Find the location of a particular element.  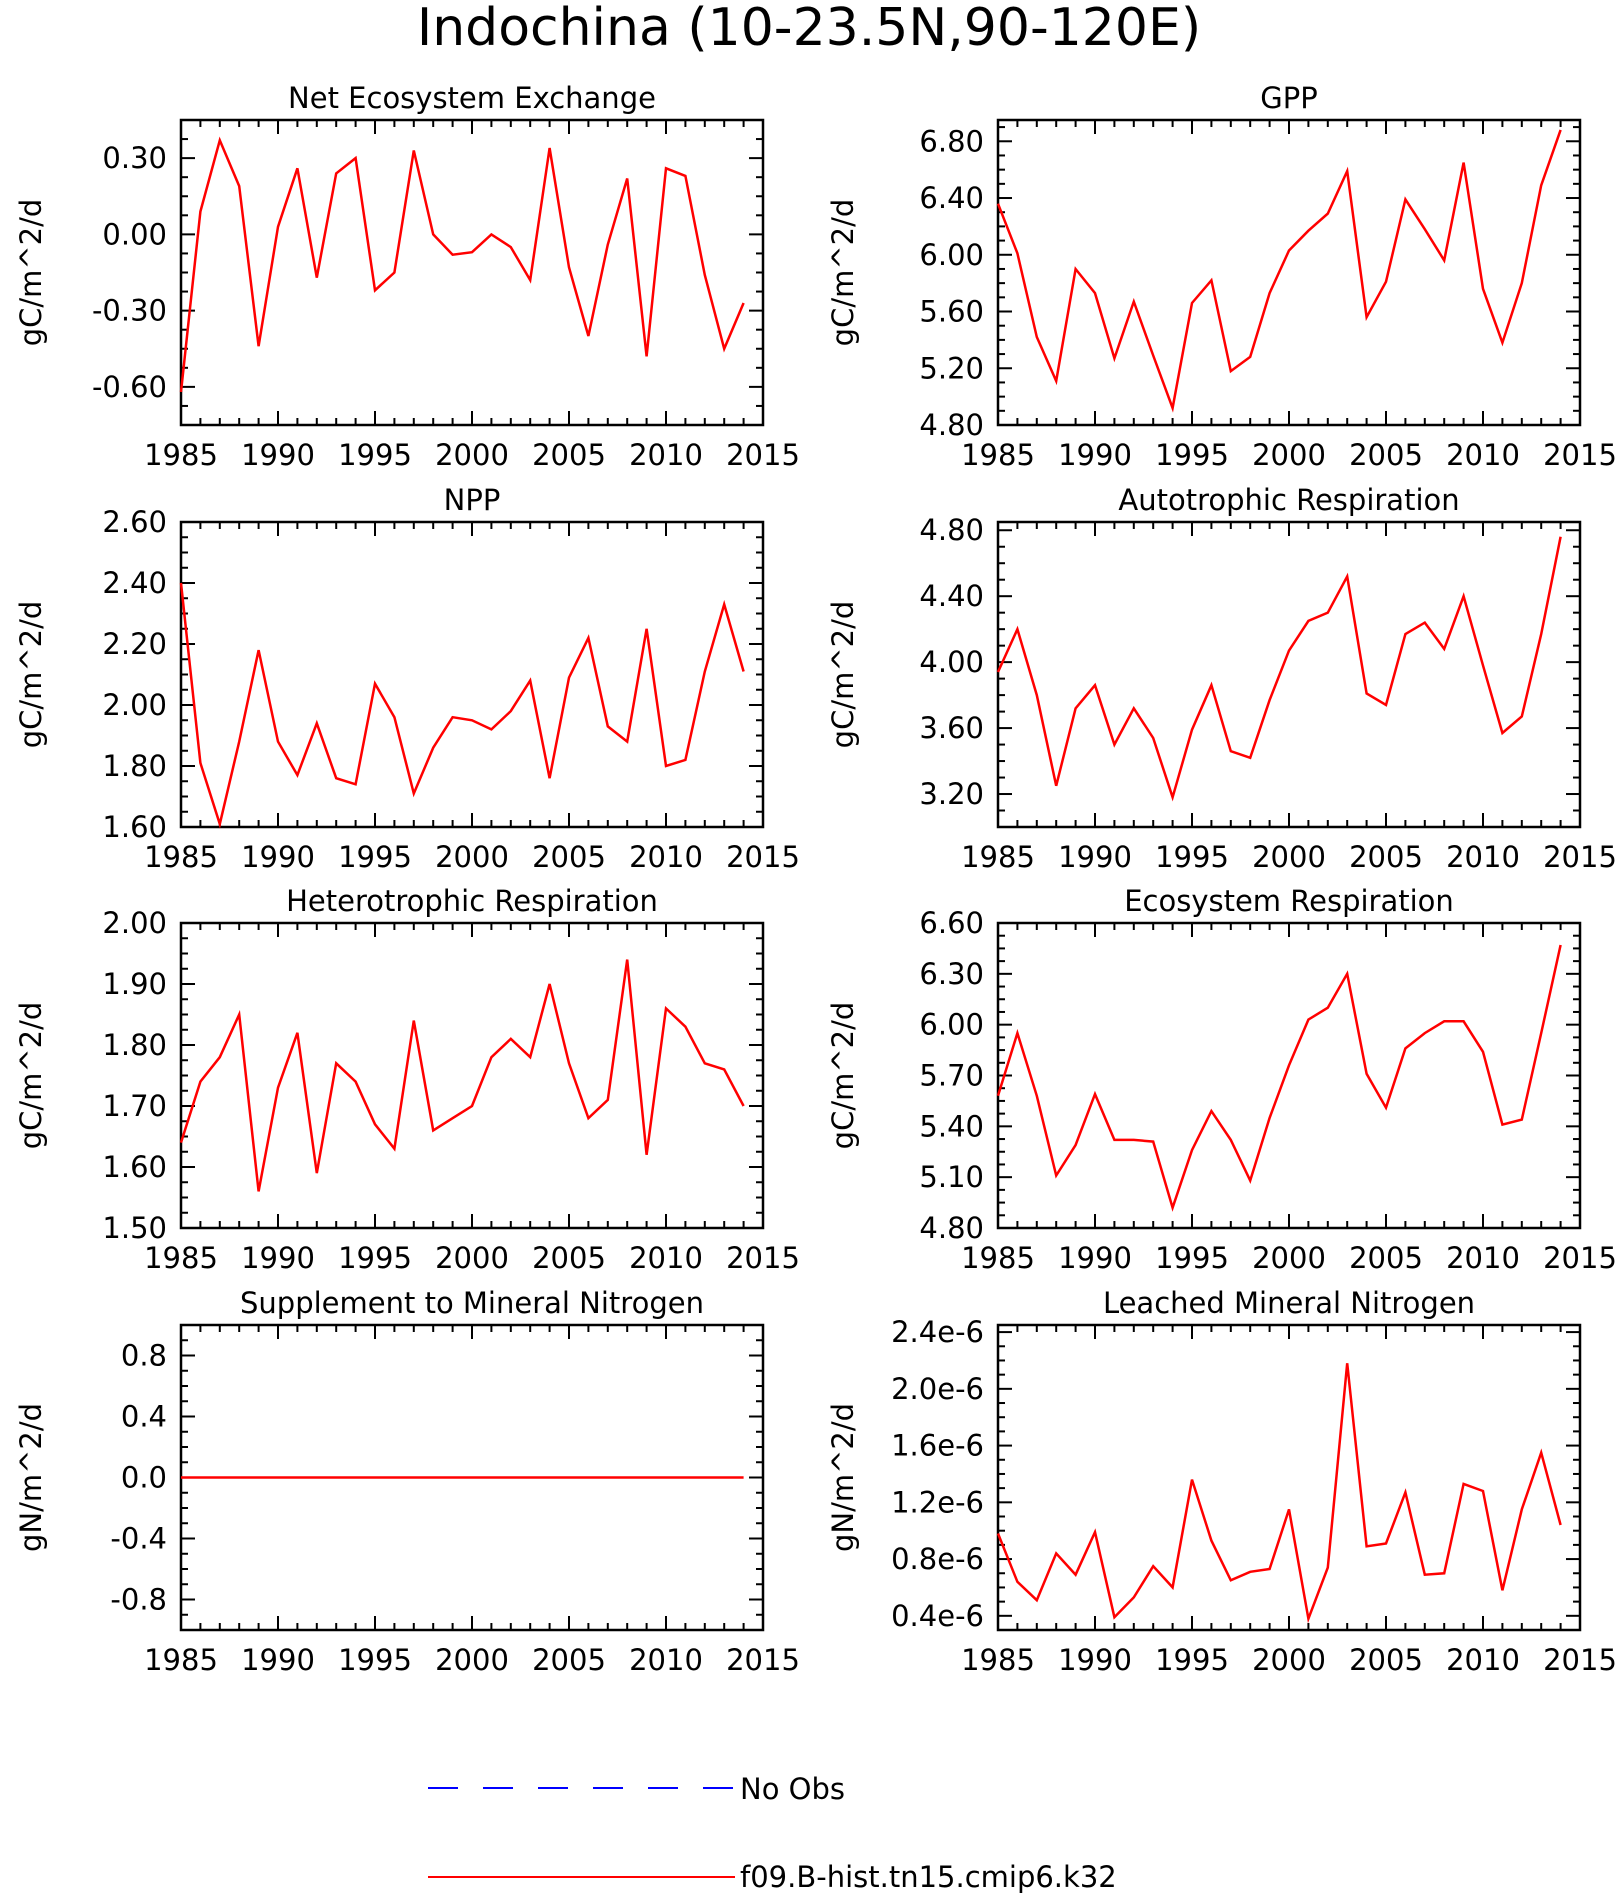

y-tick-label: -0.4 is located at coordinates (138, 1539).